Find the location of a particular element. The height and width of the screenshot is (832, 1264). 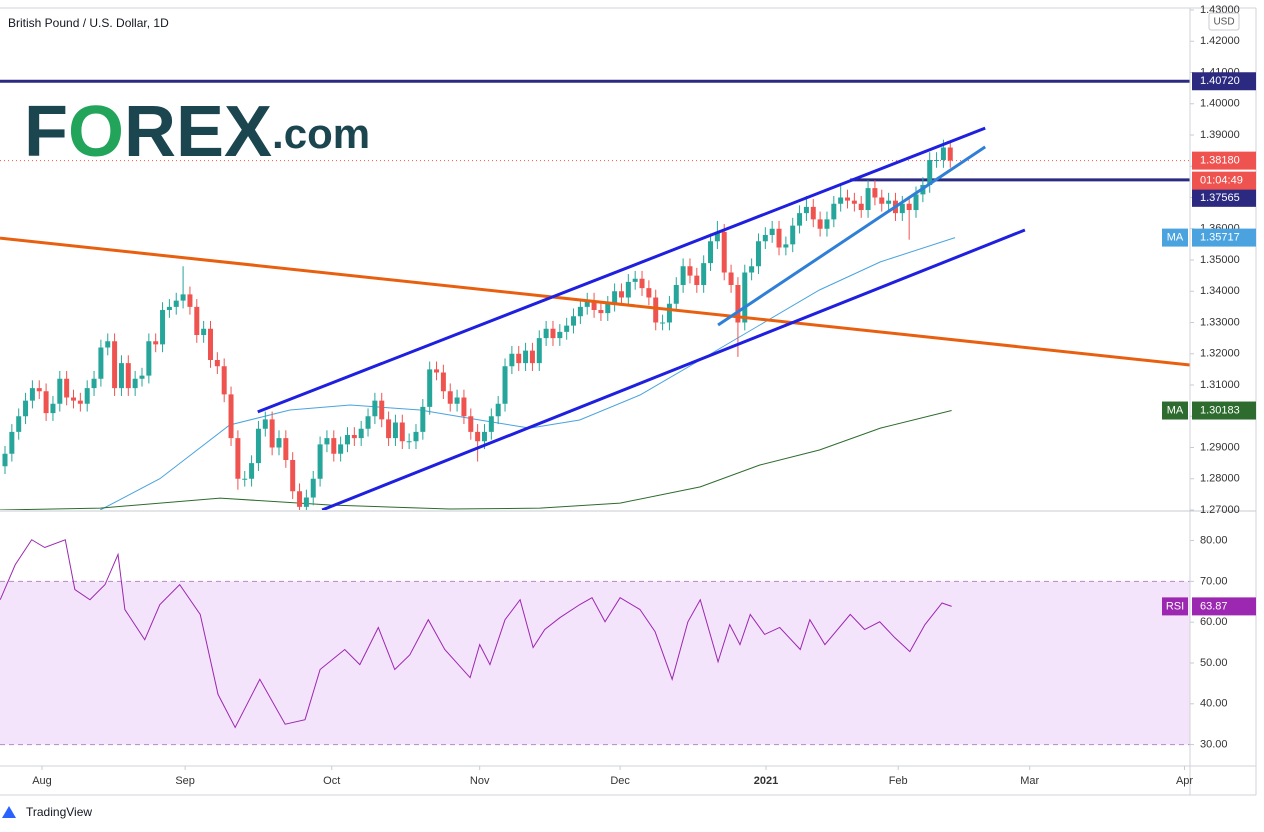

y-tick-label: 1.27000 is located at coordinates (1220, 510).